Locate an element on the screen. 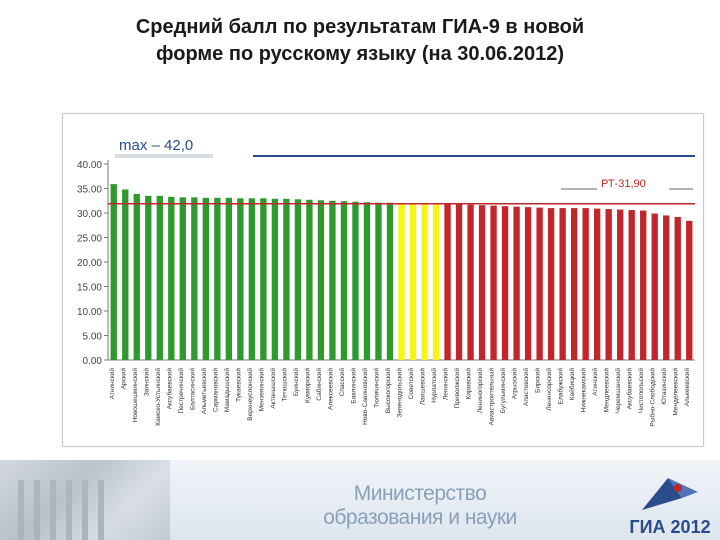 The image size is (720, 540). y-tick-label: 20.00 is located at coordinates (89, 263).